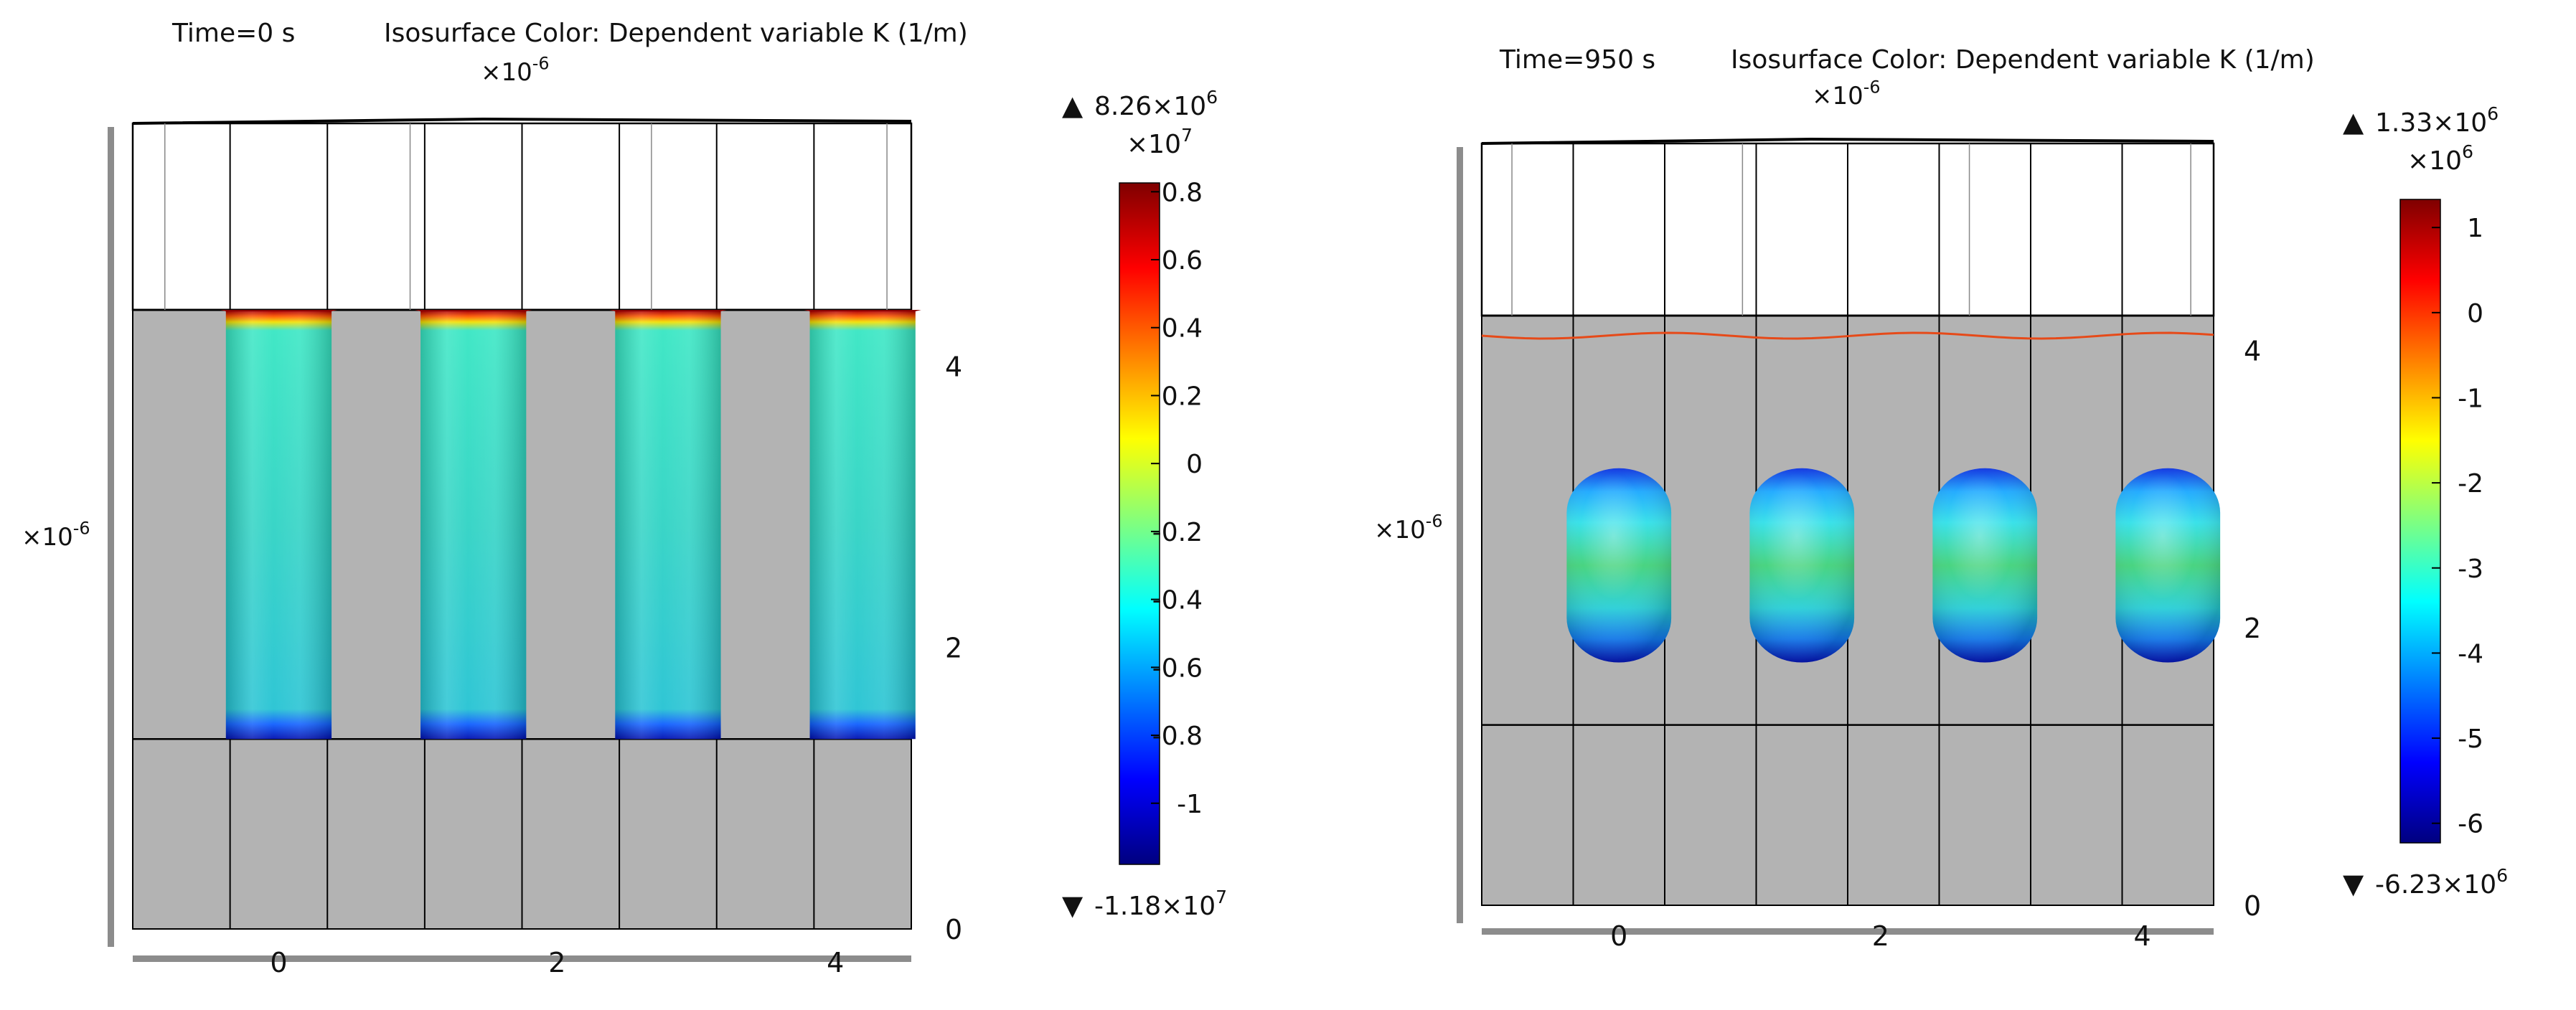 This screenshot has height=1010, width=2576. What do you see at coordinates (2470, 654) in the screenshot?
I see `colorbar-tick-label: -4` at bounding box center [2470, 654].